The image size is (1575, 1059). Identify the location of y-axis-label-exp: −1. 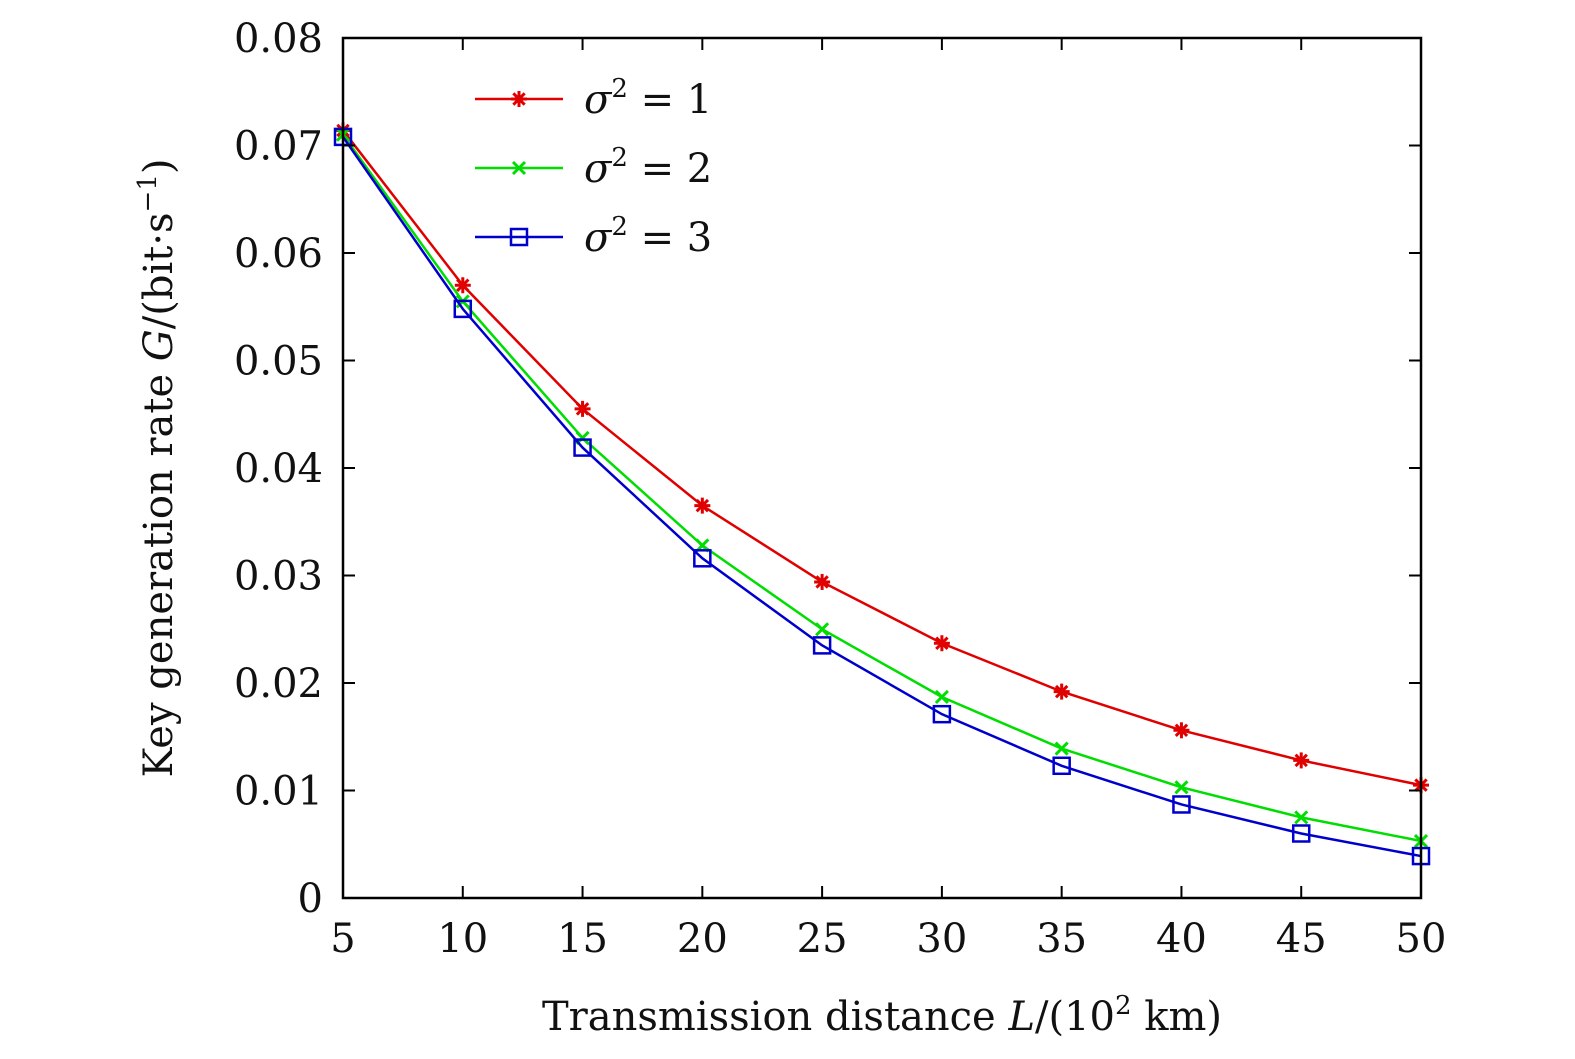
(148, 193).